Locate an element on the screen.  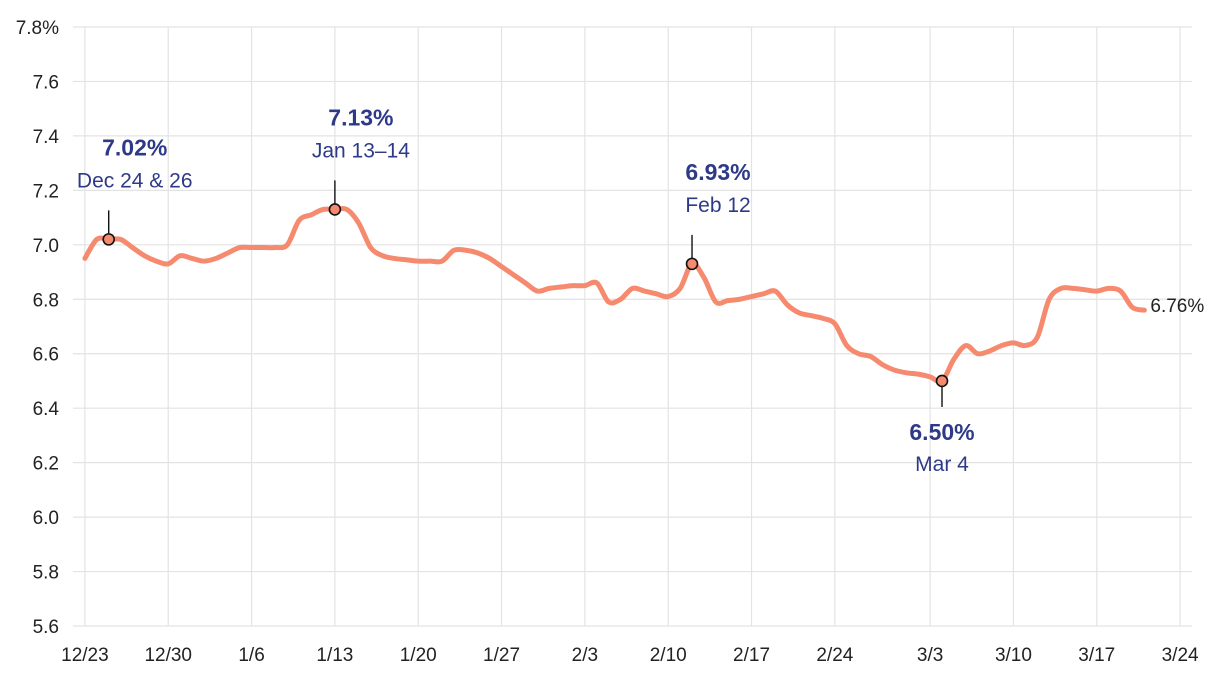
y-tick-label: 6.6 is located at coordinates (46, 355).